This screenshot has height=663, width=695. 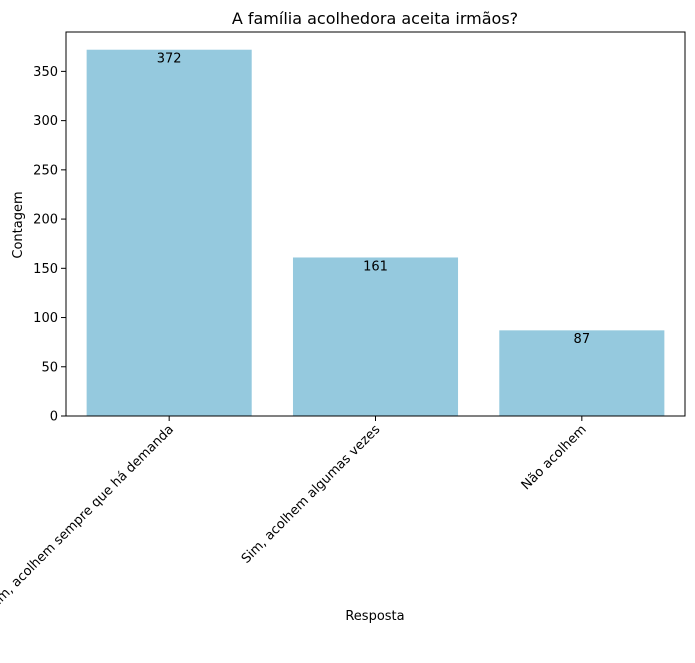 I want to click on x-tick-label: Sim, acolhem algumas vezes, so click(x=311, y=494).